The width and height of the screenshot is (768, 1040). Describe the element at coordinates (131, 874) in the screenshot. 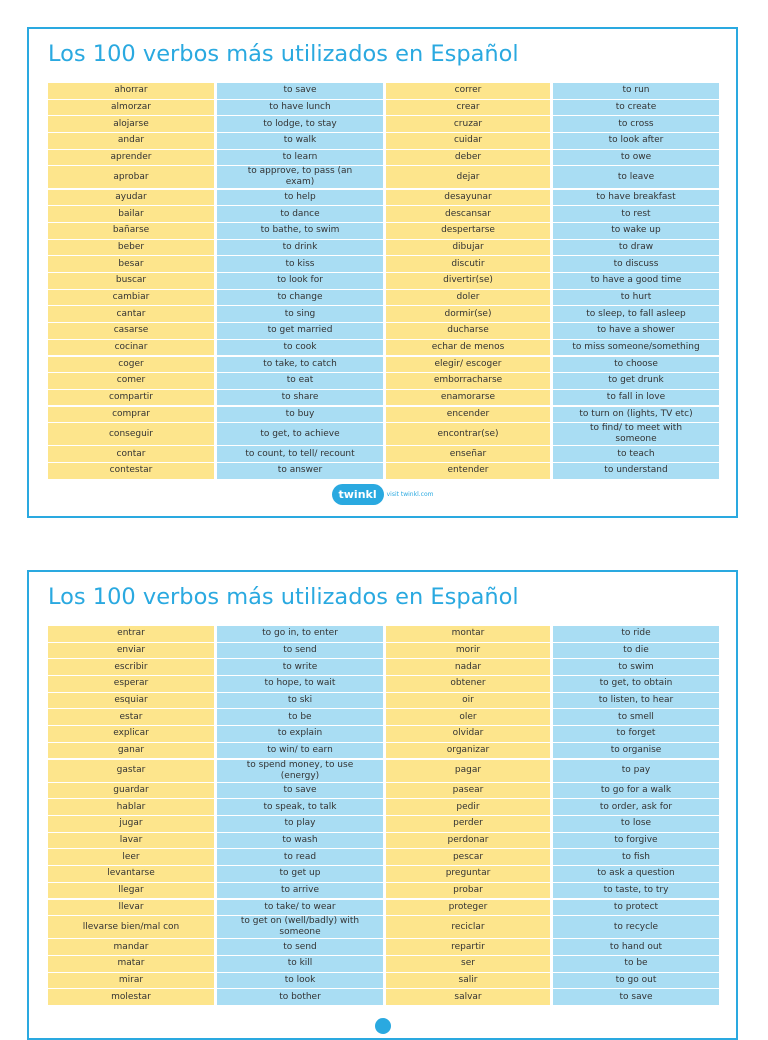

I see `spanish-verb: levantarse` at that location.